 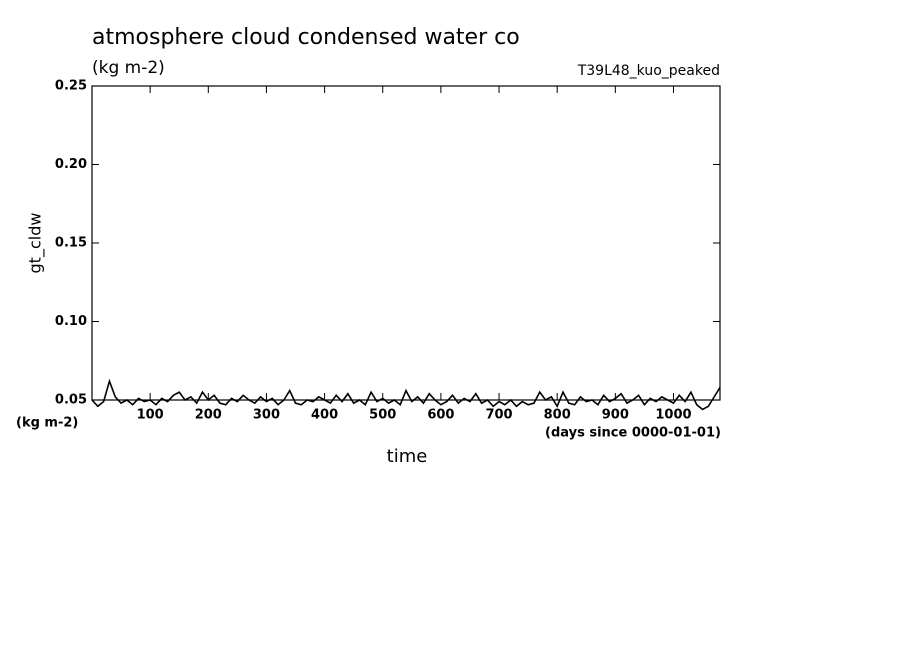 What do you see at coordinates (71, 164) in the screenshot?
I see `y-tick-label: 0.20` at bounding box center [71, 164].